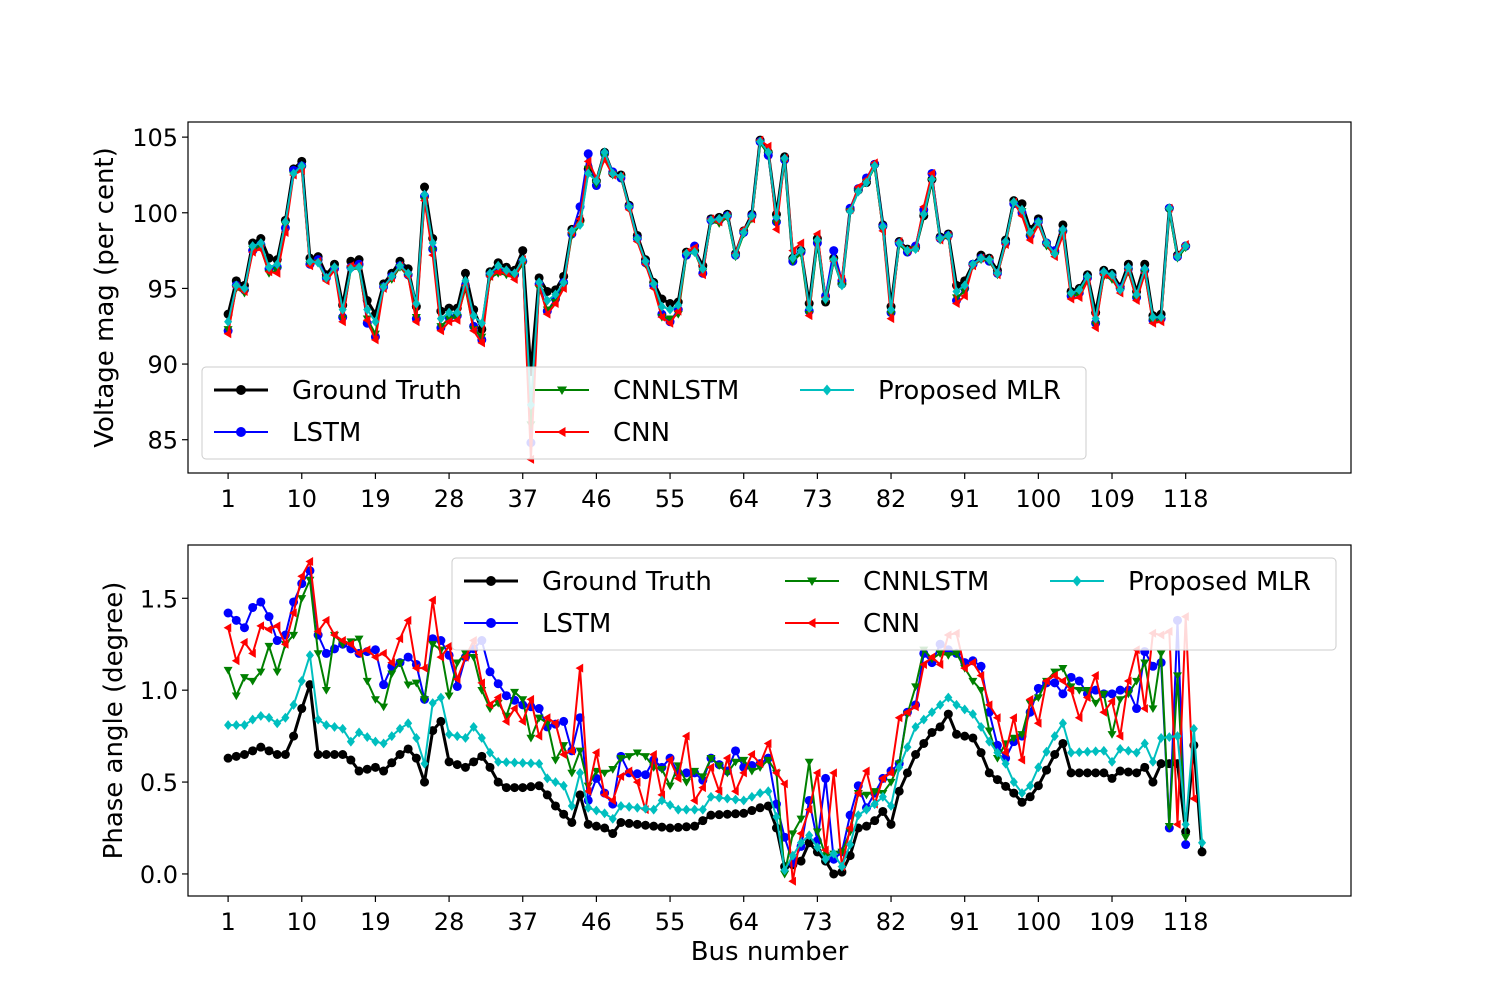 Image resolution: width=1500 pixels, height=1007 pixels. Describe the element at coordinates (715, 779) in the screenshot. I see `series-markers-ground-truth` at that location.